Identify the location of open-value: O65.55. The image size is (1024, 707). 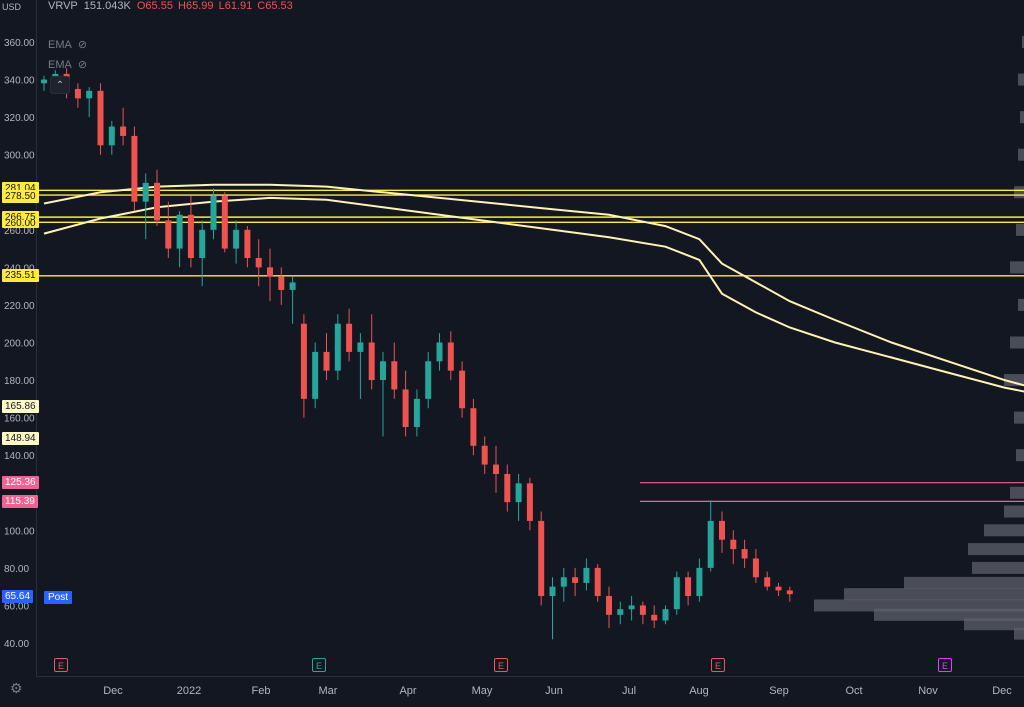
(154, 6).